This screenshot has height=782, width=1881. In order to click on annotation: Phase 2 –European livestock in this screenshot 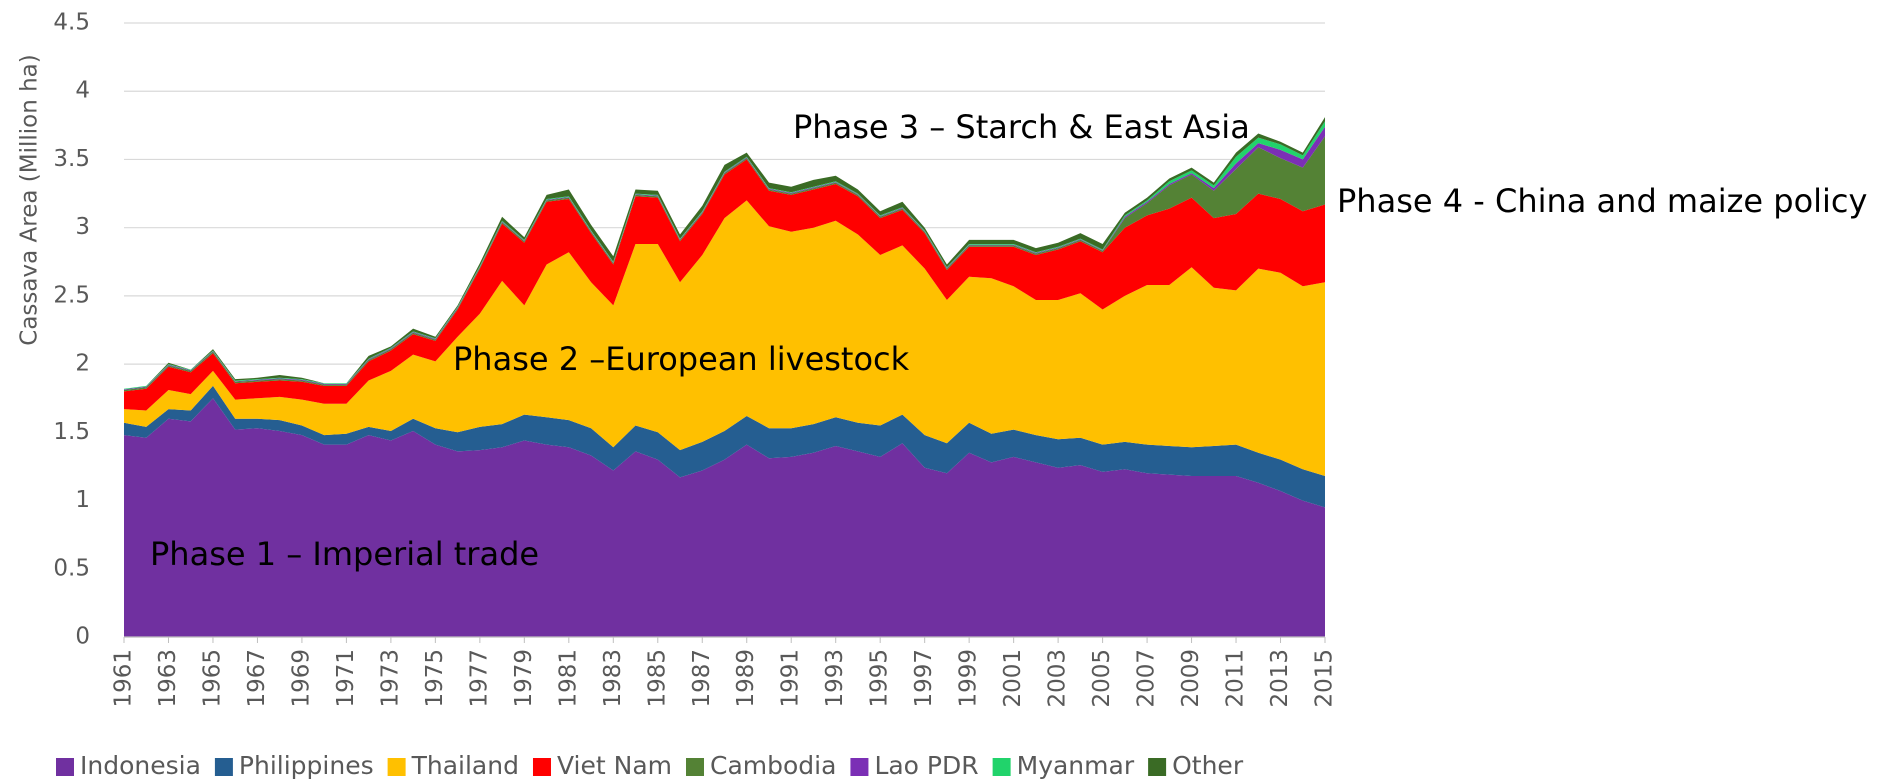, I will do `click(681, 359)`.